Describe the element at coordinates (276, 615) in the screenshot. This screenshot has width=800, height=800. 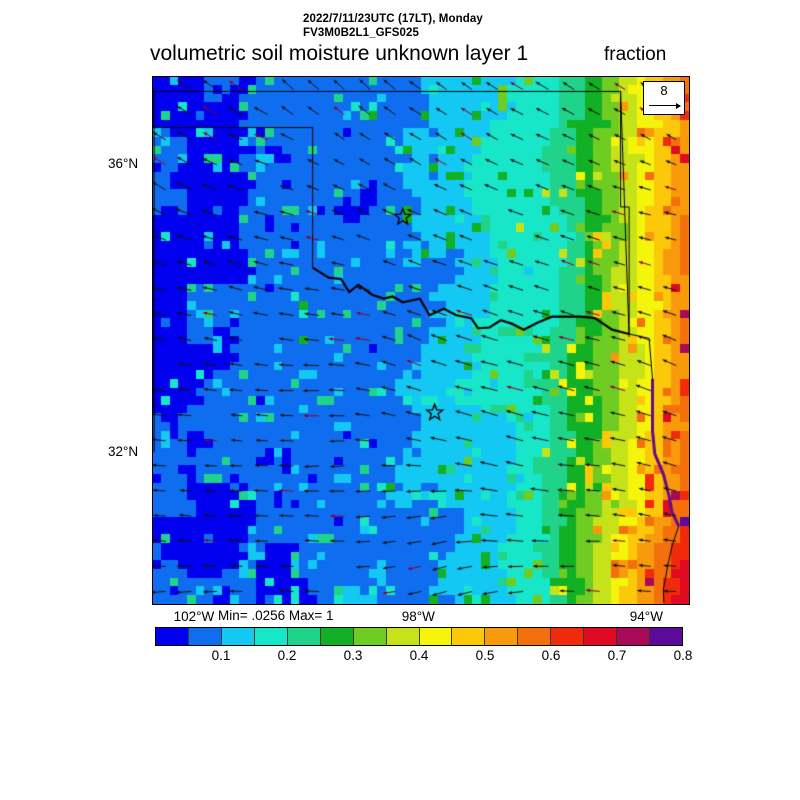
I see `minmax-readout: Min= .0256 Max= 1` at that location.